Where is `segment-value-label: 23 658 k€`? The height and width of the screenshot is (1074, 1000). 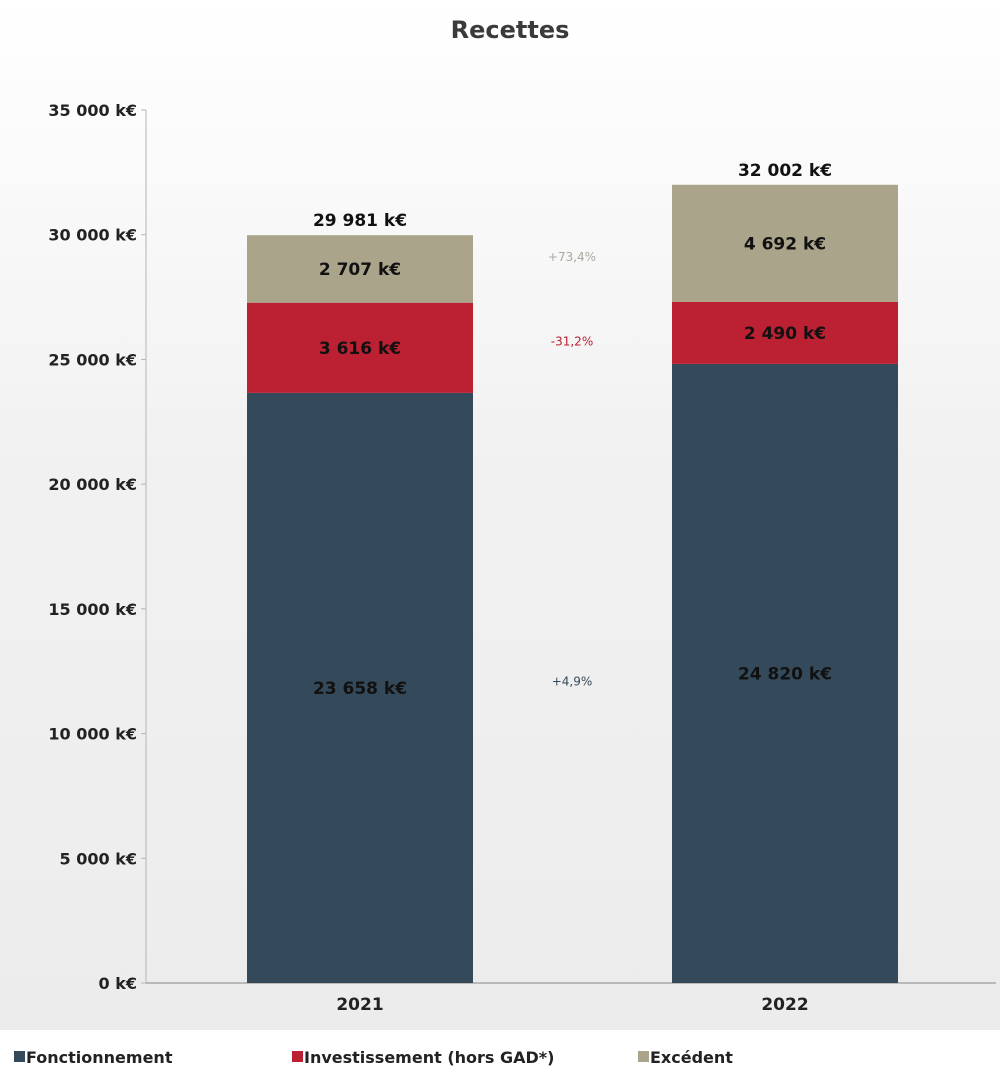 segment-value-label: 23 658 k€ is located at coordinates (360, 689).